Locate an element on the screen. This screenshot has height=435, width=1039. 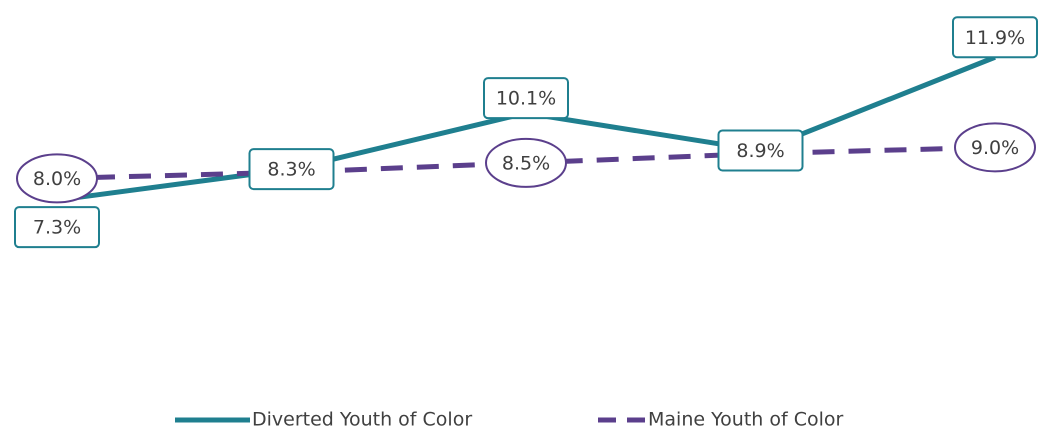
data-label: 8.5% is located at coordinates (526, 163).